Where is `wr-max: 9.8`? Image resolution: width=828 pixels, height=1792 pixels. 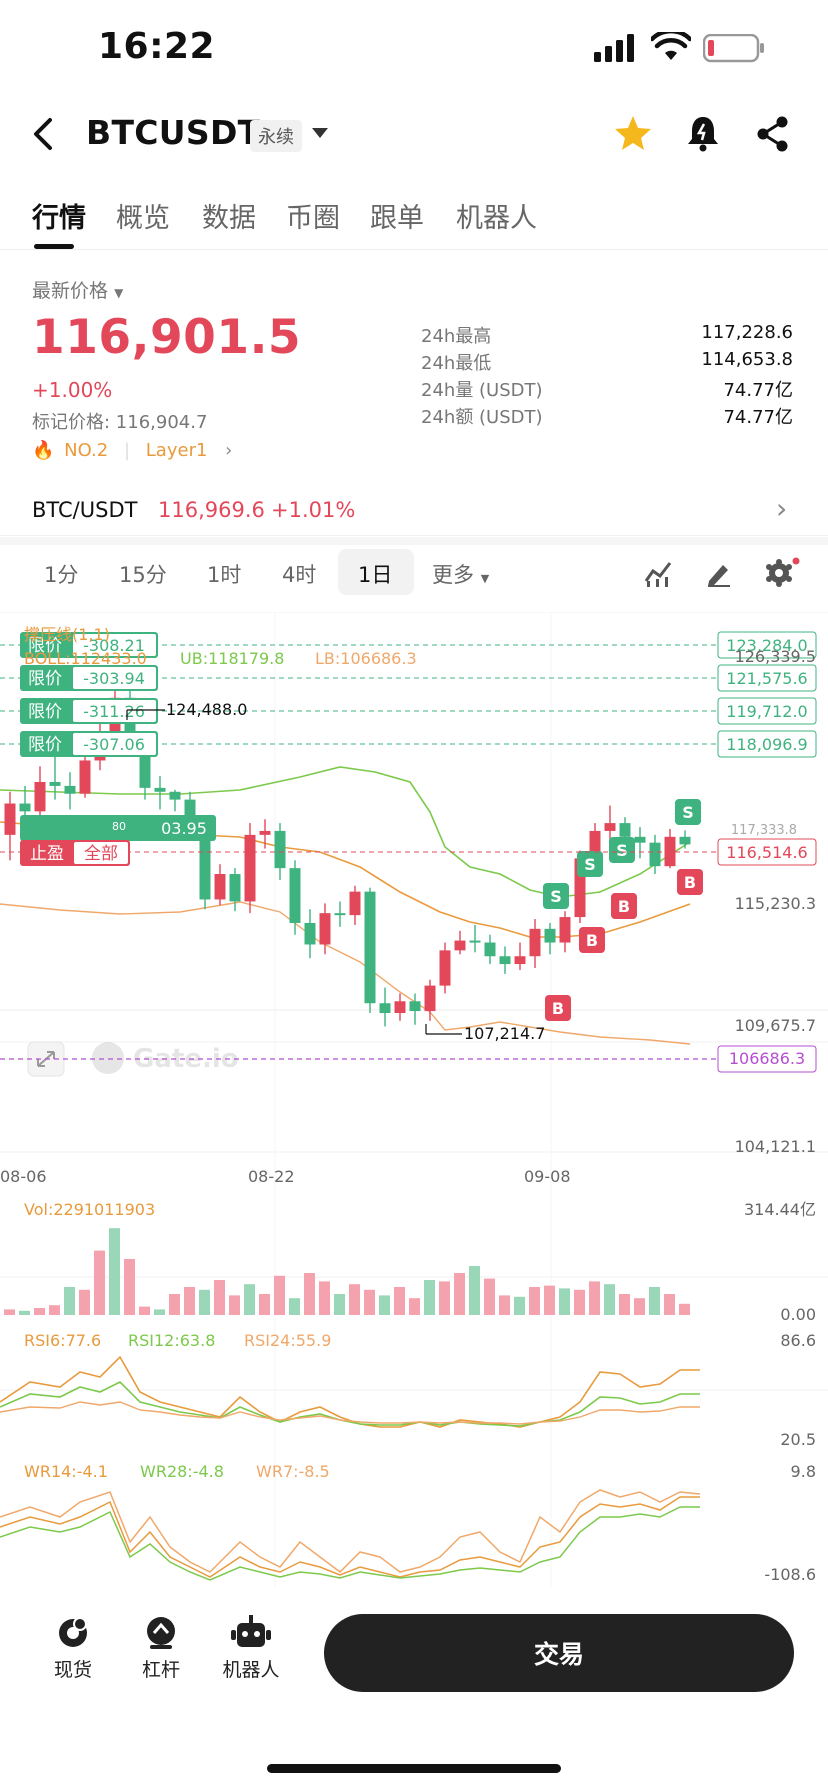 wr-max: 9.8 is located at coordinates (803, 1471).